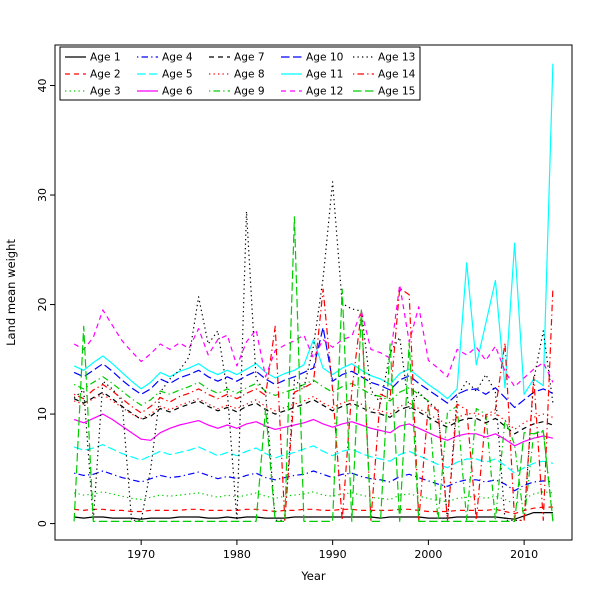 This screenshot has height=604, width=600. Describe the element at coordinates (313, 576) in the screenshot. I see `x-axis-title: Year` at that location.